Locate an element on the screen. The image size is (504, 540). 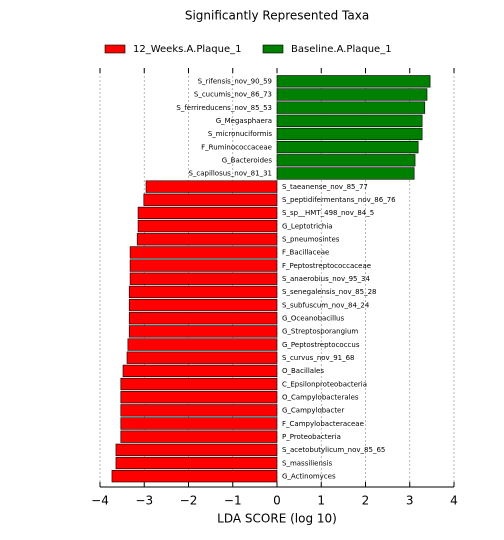
category-label: S_subfuscum_nov_84_24 is located at coordinates (326, 305).